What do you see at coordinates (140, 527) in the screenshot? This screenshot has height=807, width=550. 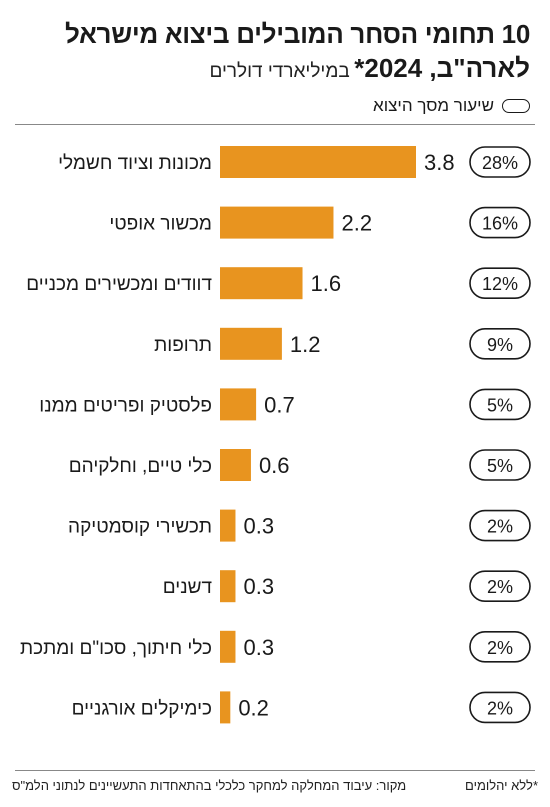 I see `category-label: תכשירי קוסמטיקה` at bounding box center [140, 527].